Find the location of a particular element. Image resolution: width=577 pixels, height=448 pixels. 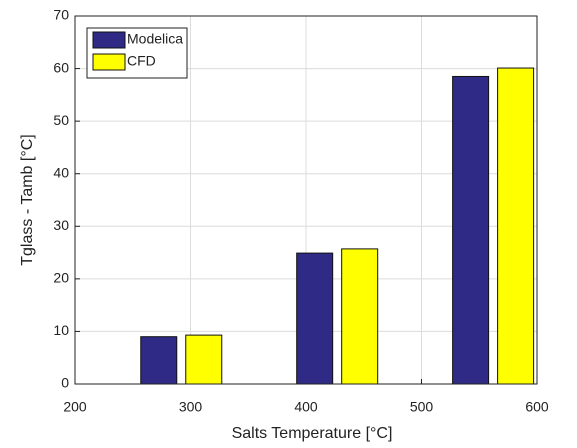

y-axis-label: Tglass - Tamb [°C] is located at coordinates (27, 199).